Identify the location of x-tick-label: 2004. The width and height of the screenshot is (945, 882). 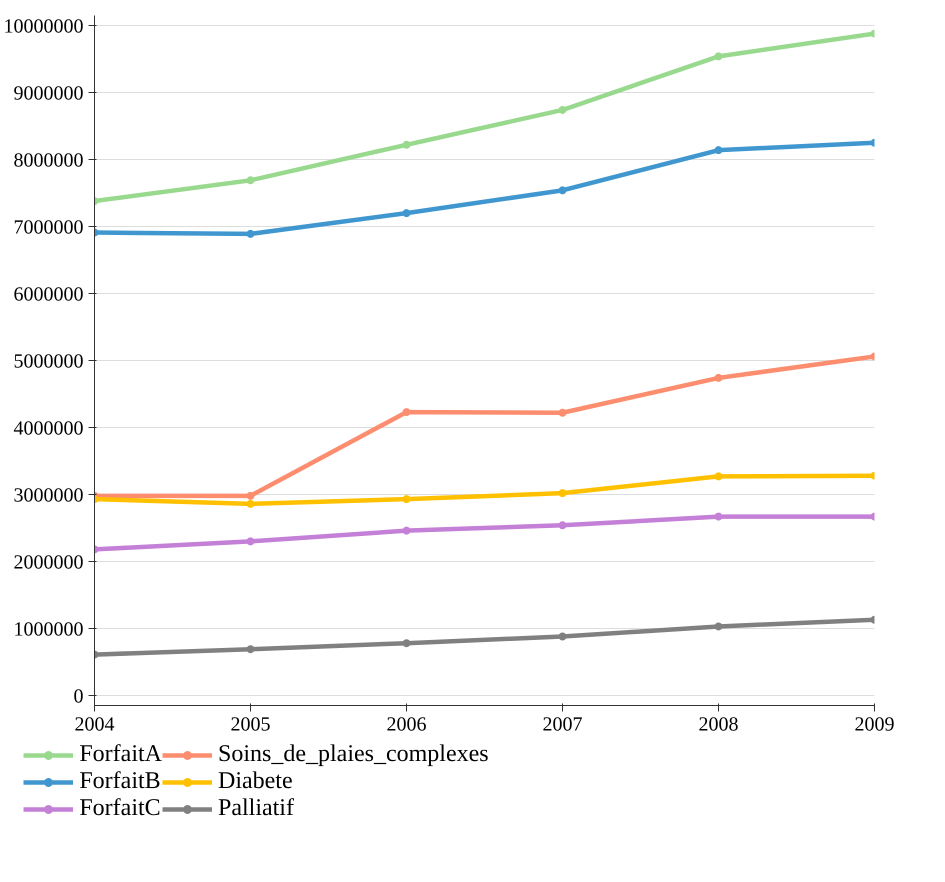
(94, 725).